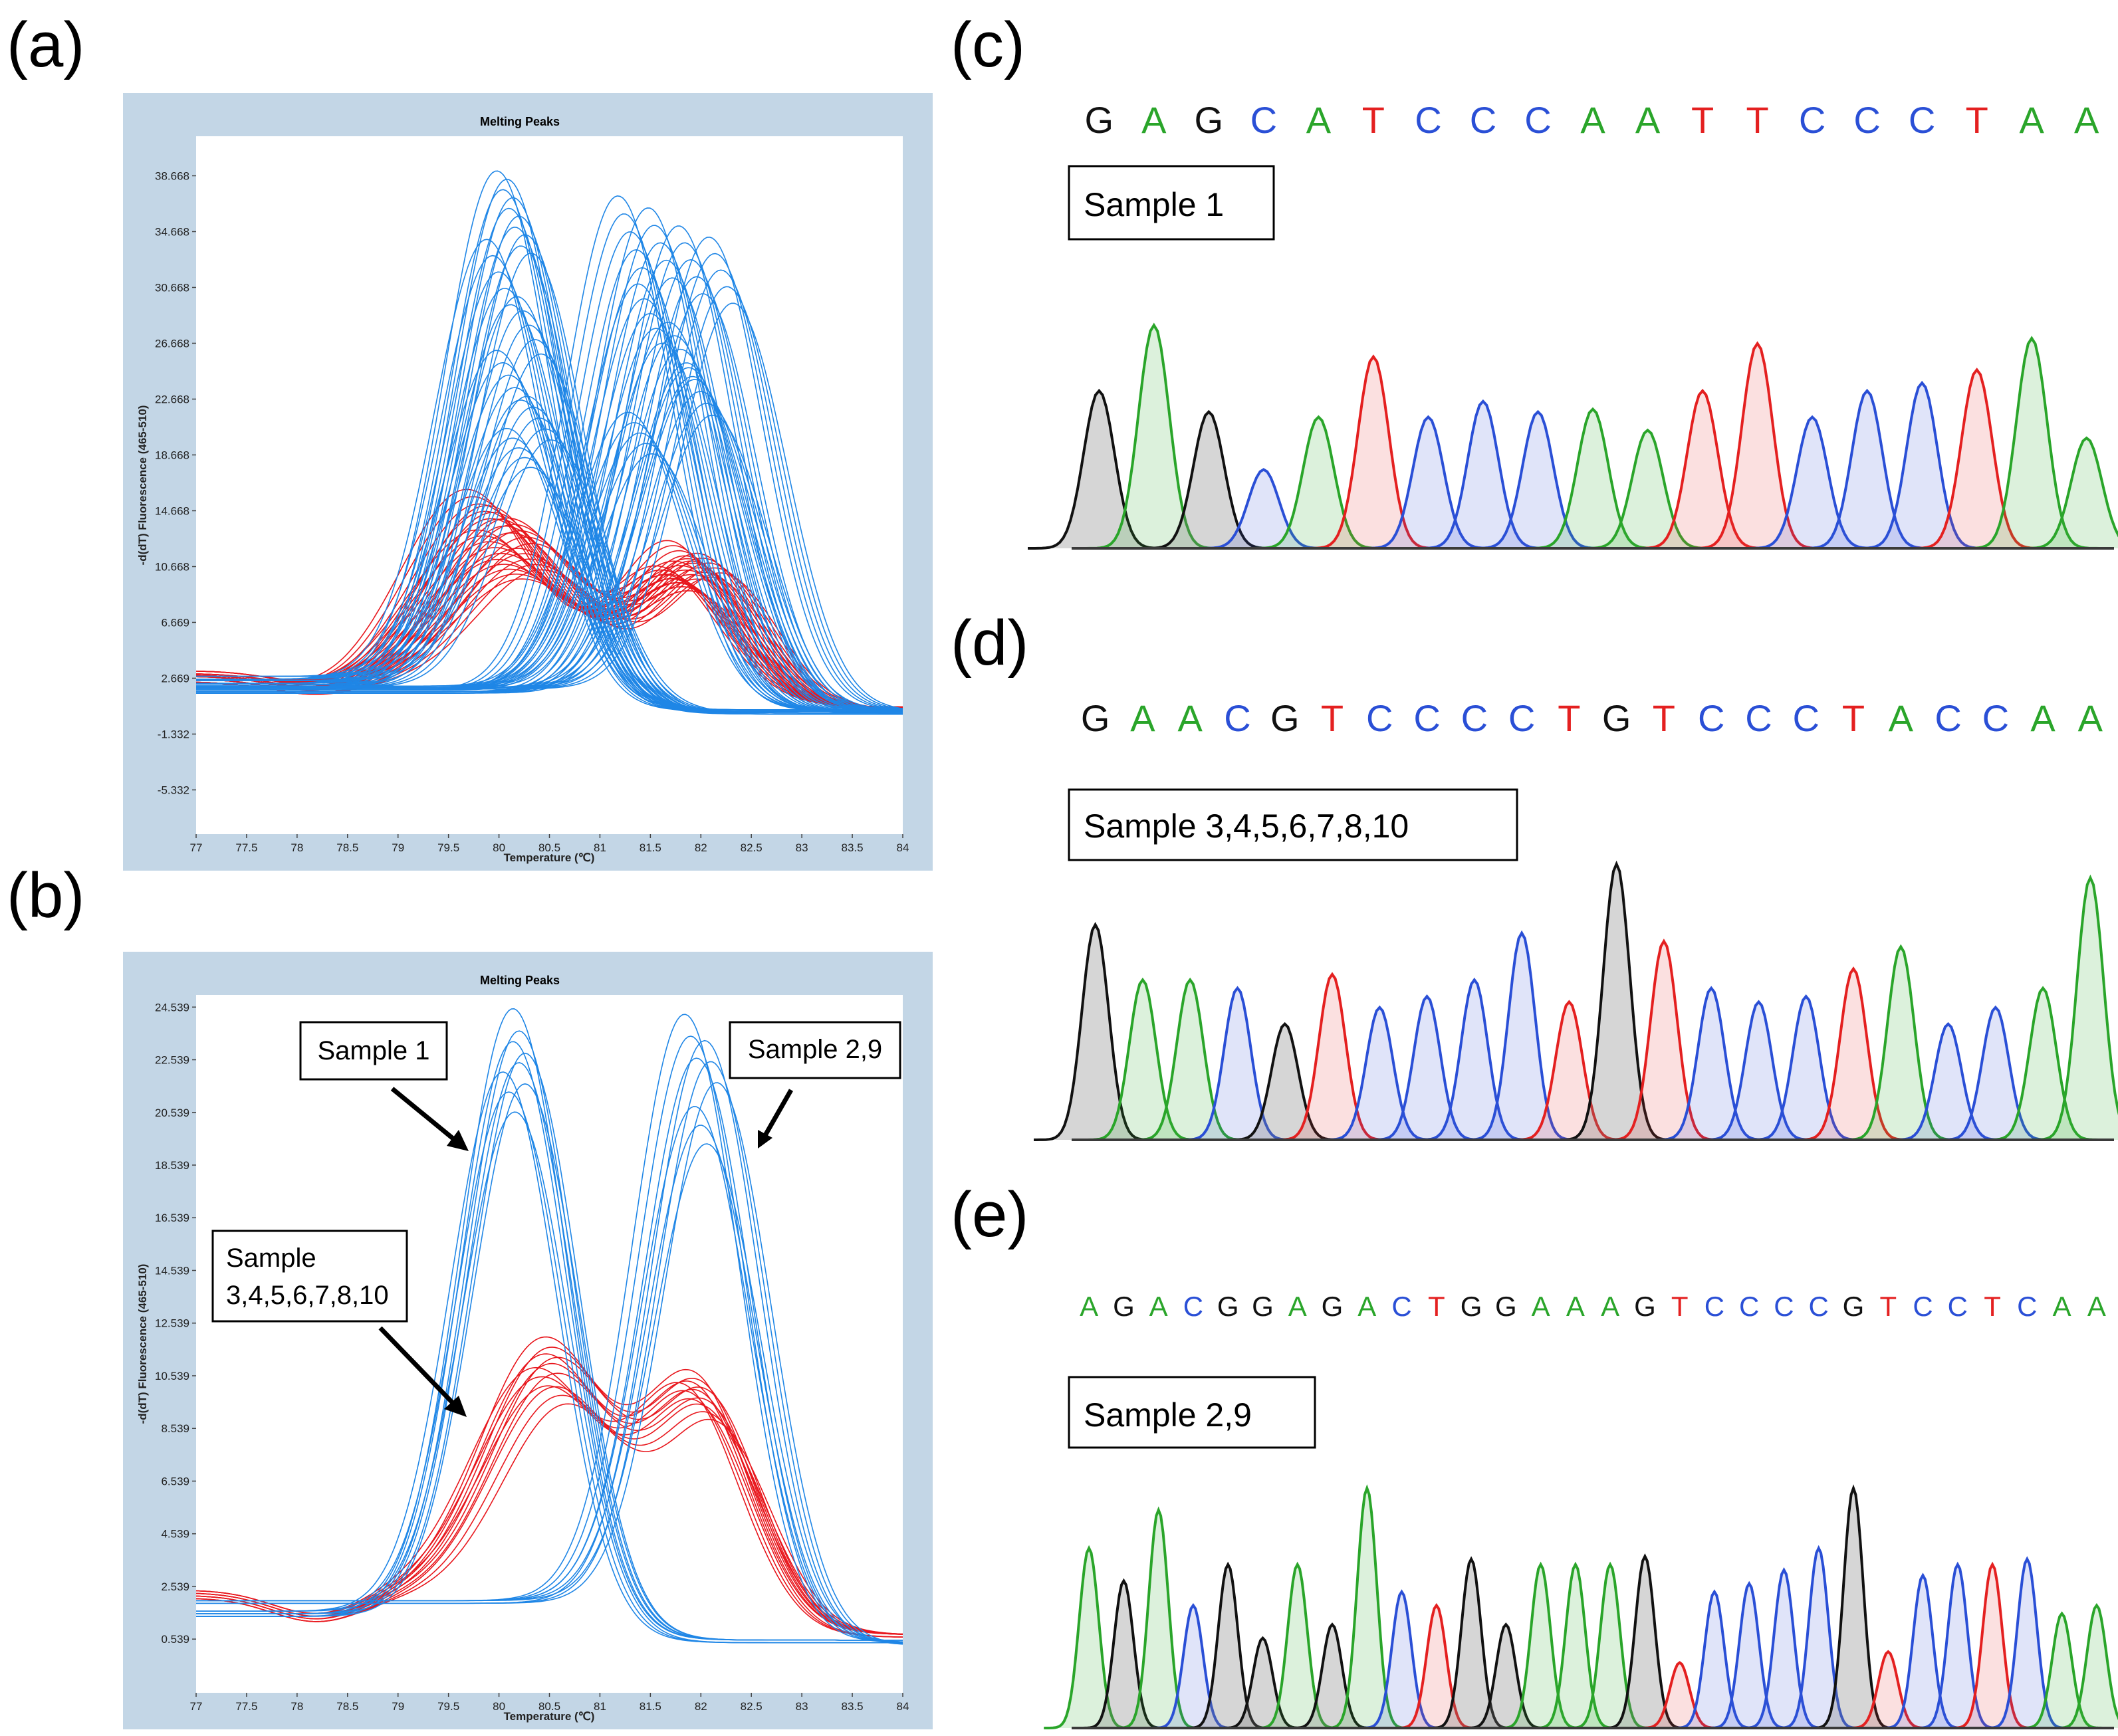  I want to click on y-tick-label: 18.668, so click(172, 455).